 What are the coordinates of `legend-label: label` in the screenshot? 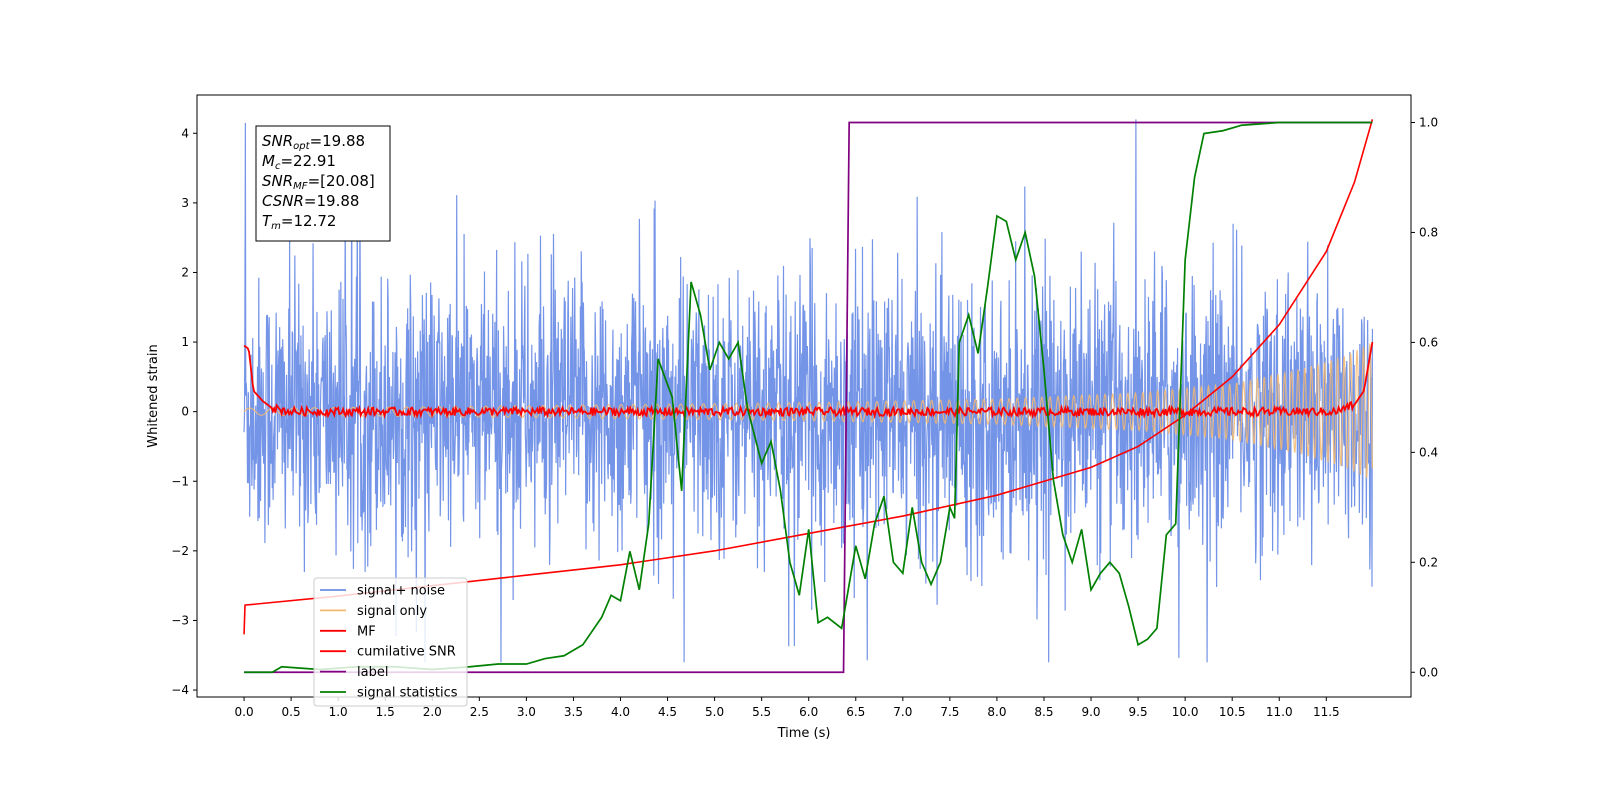 It's located at (372, 672).